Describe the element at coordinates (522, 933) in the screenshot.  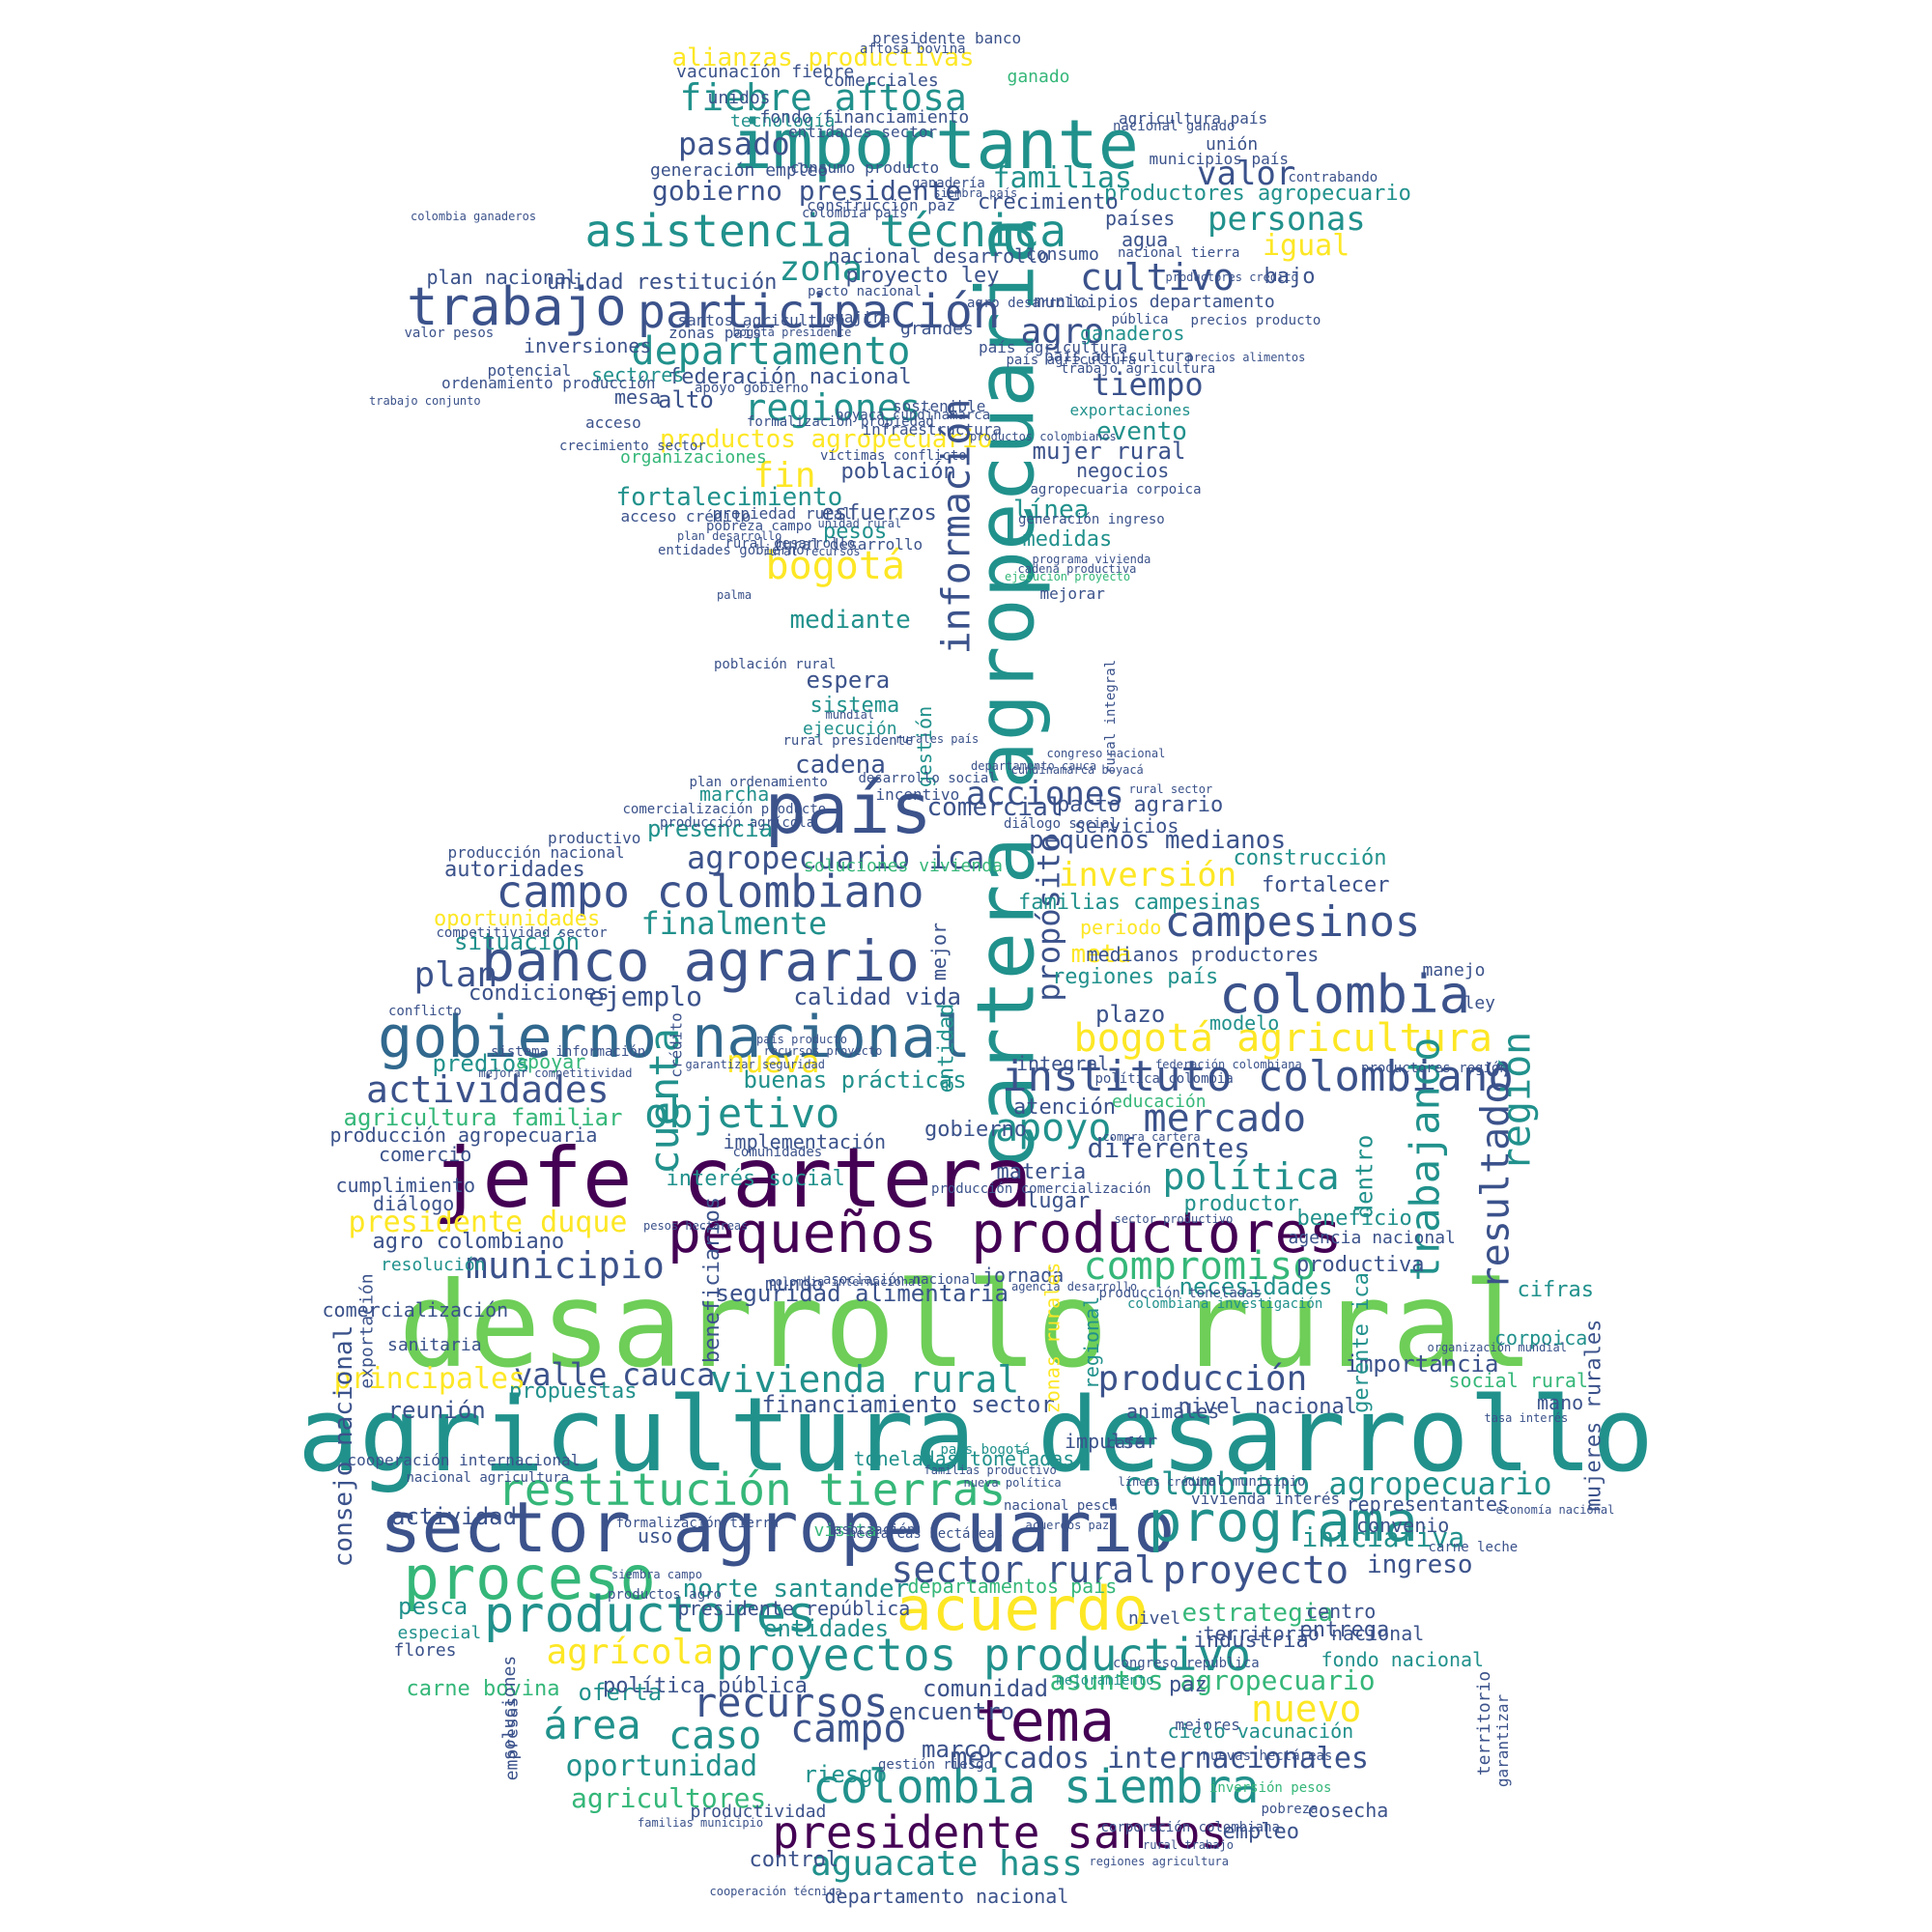
I see `word-competitividad-sector: competitividad sector` at that location.